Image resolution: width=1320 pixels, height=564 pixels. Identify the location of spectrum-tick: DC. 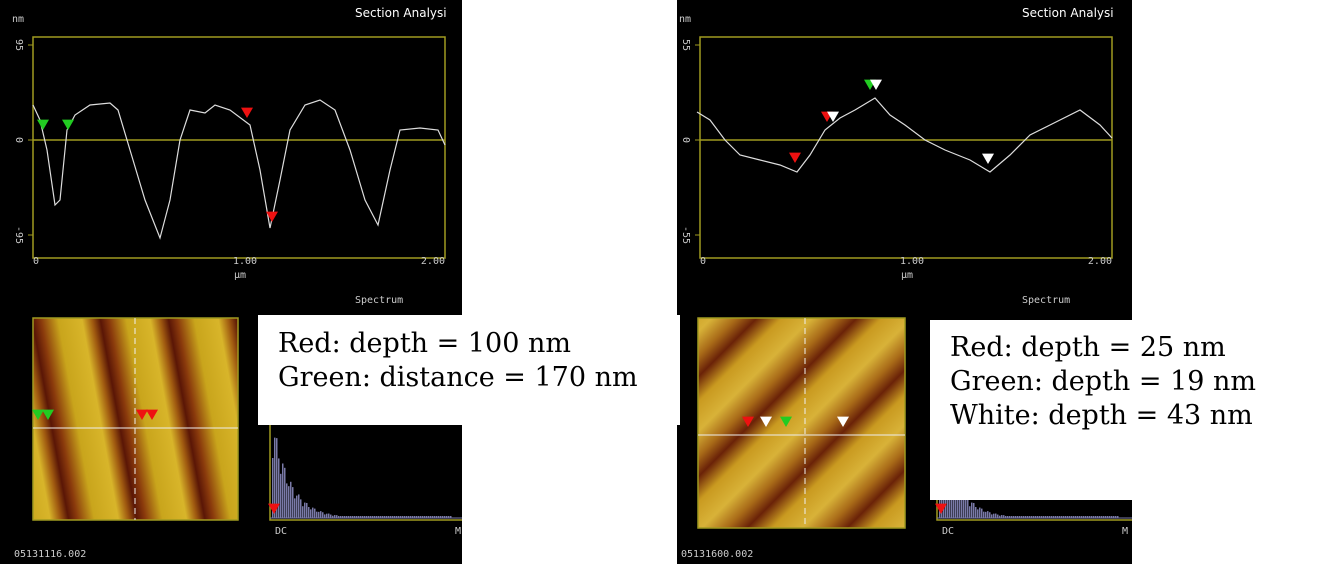
(948, 531).